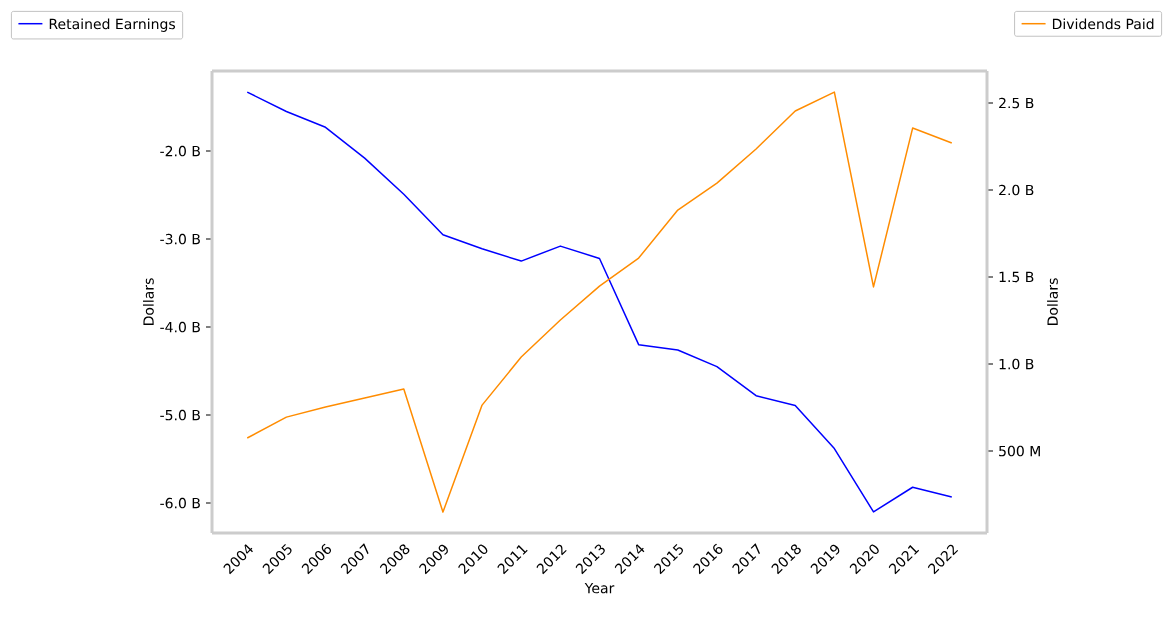 The height and width of the screenshot is (618, 1172). I want to click on y-axis-title: Dollars, so click(148, 301).